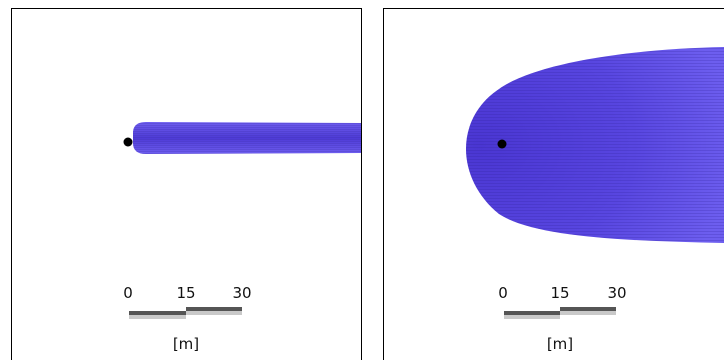 This screenshot has height=360, width=724. What do you see at coordinates (588, 309) in the screenshot?
I see `right-scale-segment-2-dark` at bounding box center [588, 309].